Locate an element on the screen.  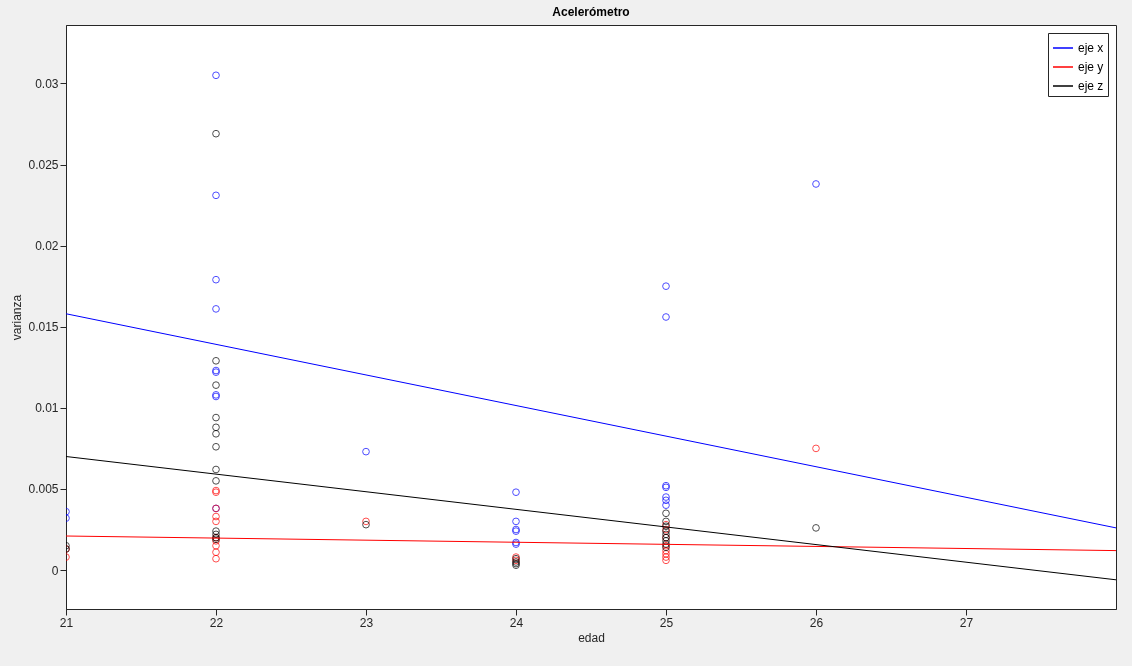
x-tick-label: 21 is located at coordinates (66, 622).